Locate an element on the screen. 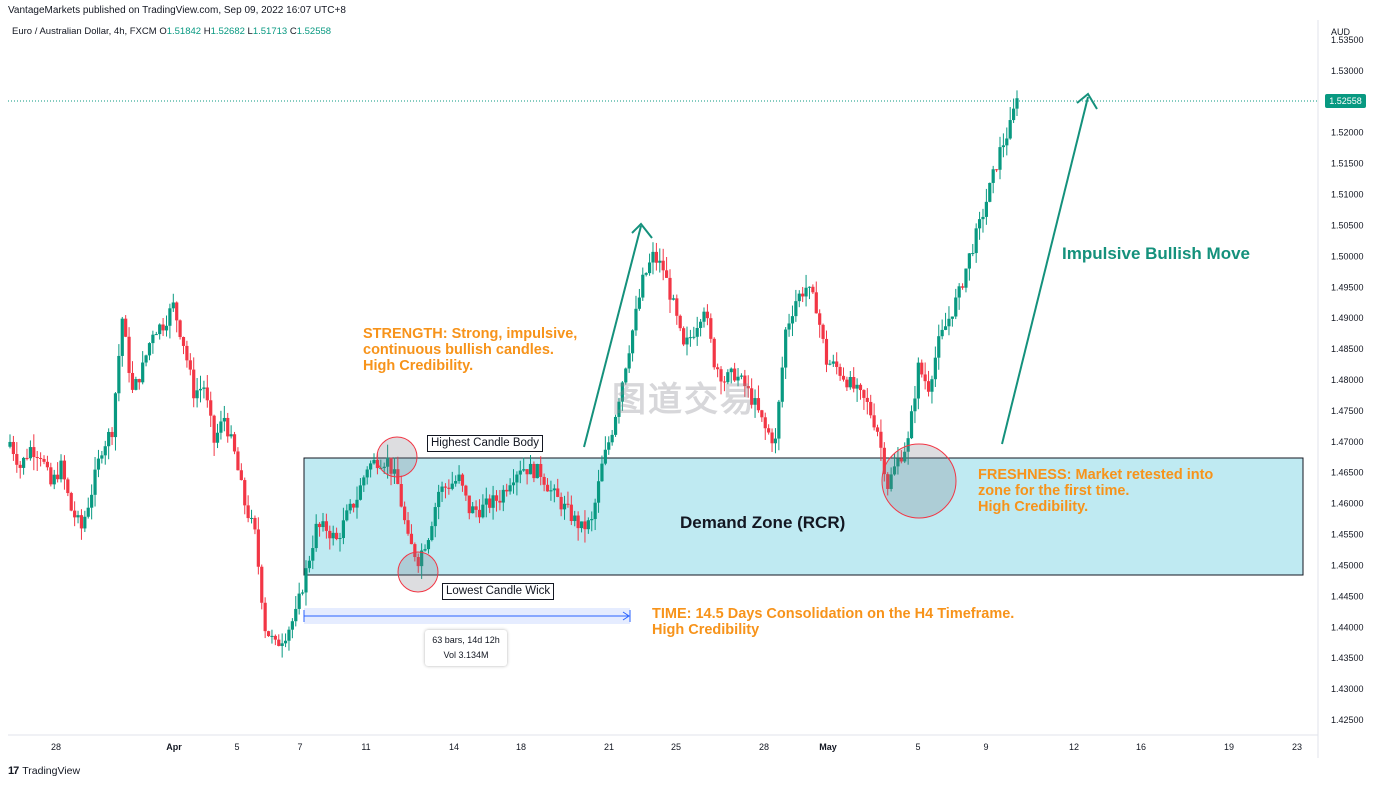  demand-zone is located at coordinates (803, 516).